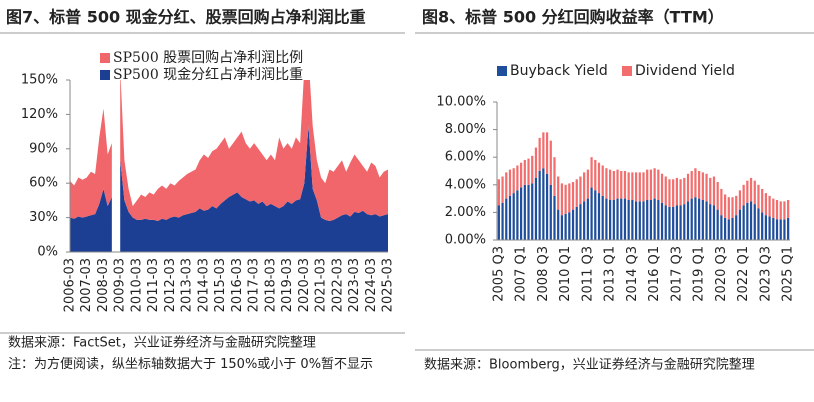 Image resolution: width=814 pixels, height=402 pixels. Describe the element at coordinates (103, 285) in the screenshot. I see `x-tick-label: 2008-03` at that location.